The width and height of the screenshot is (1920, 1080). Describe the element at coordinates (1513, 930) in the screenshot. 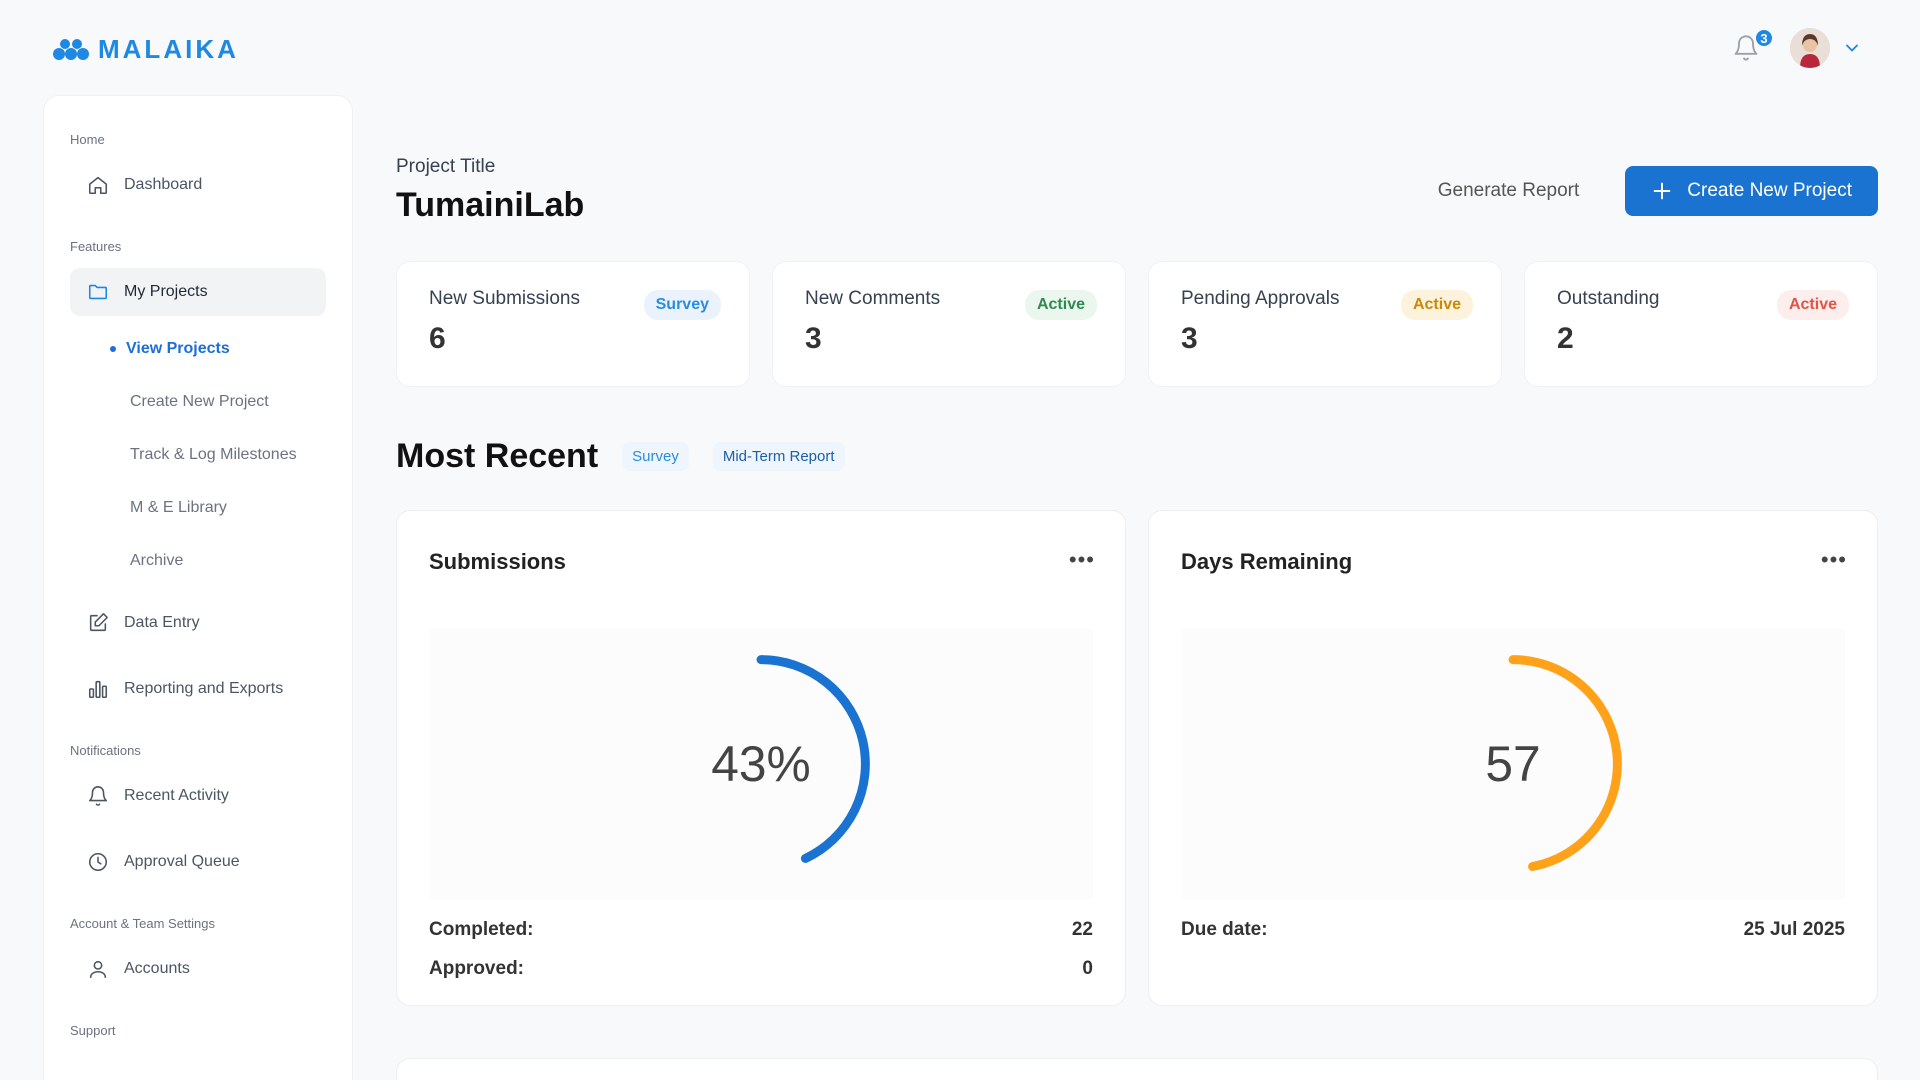

I see `due-date-row: Due date: 25 Jul 2025` at that location.